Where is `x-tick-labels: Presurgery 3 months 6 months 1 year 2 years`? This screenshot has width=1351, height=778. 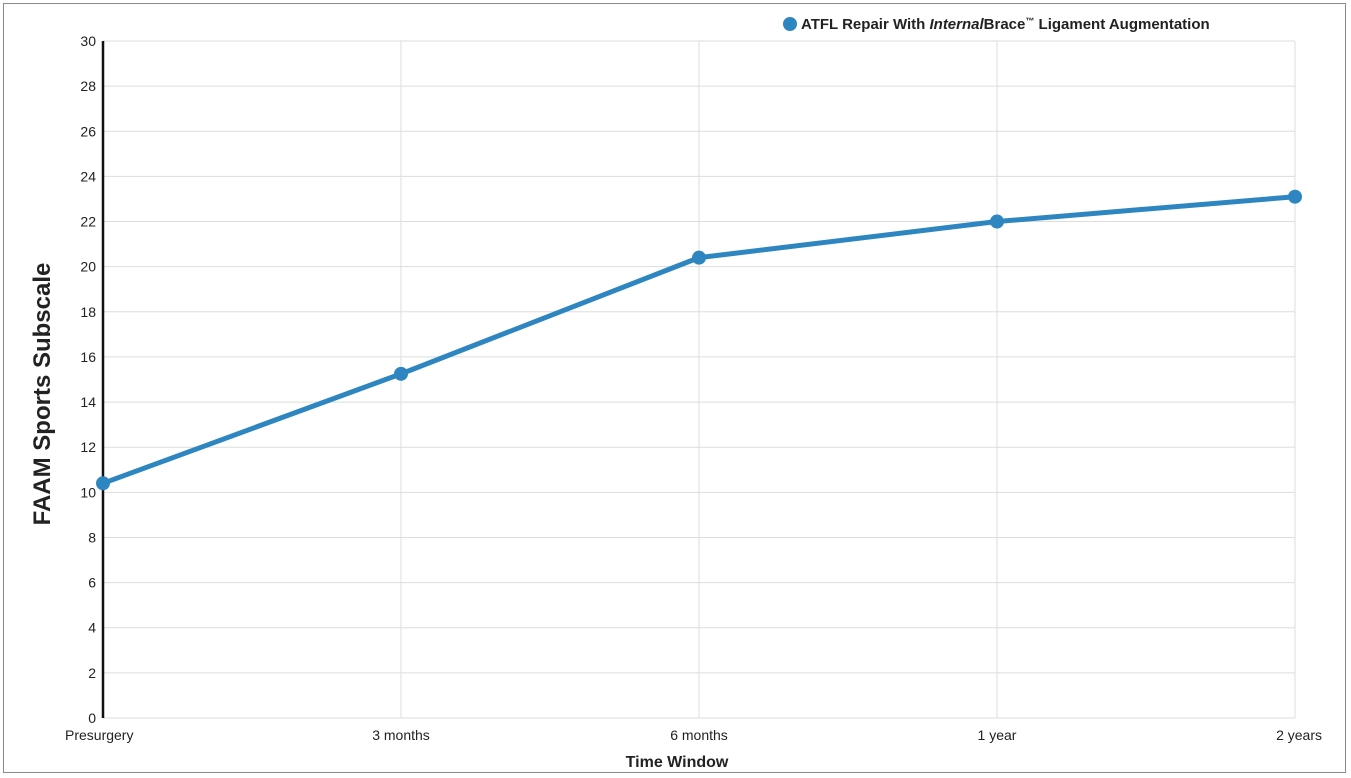
x-tick-labels: Presurgery 3 months 6 months 1 year 2 years is located at coordinates (693, 735).